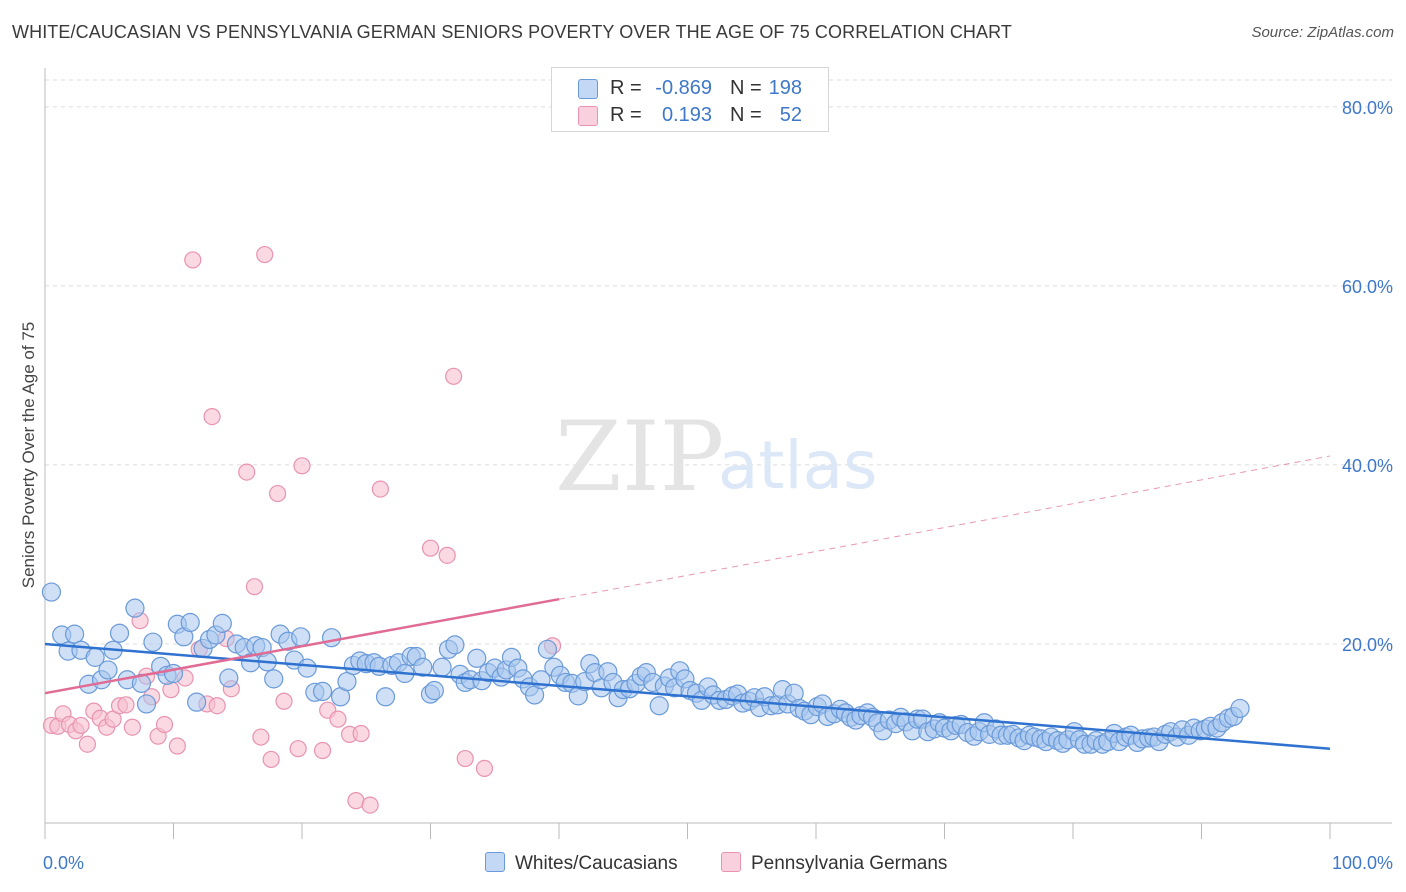 The height and width of the screenshot is (892, 1406). Describe the element at coordinates (588, 116) in the screenshot. I see `legend-swatch-pink` at that location.